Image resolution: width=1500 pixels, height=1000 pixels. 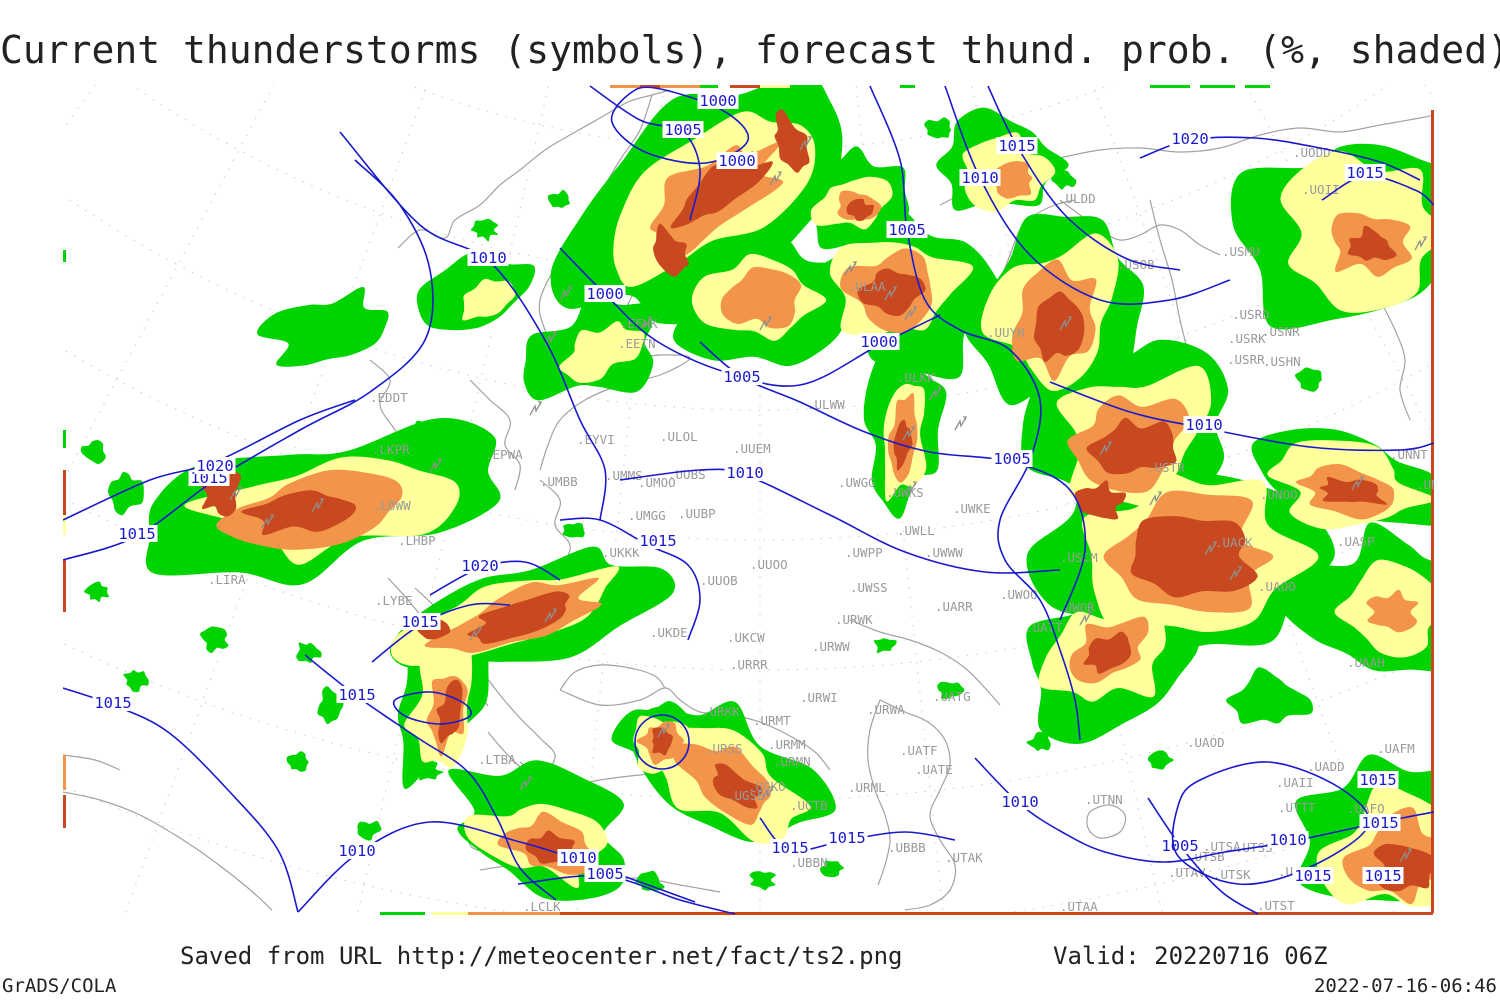 What do you see at coordinates (697, 513) in the screenshot?
I see `station-label-uubp: .UUBP` at bounding box center [697, 513].